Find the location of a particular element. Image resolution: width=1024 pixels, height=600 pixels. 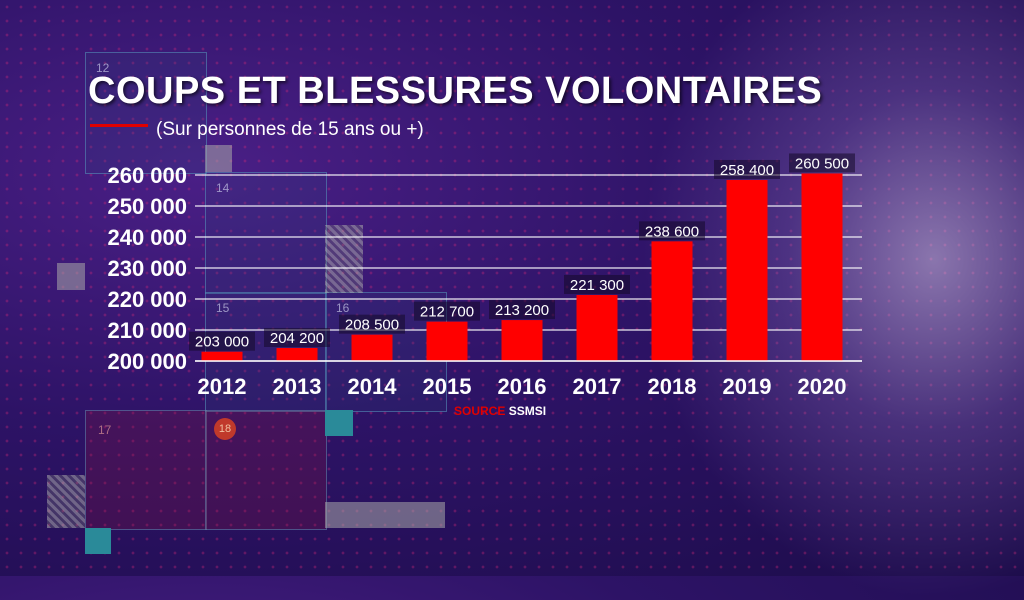

panel-number: 17 is located at coordinates (105, 430).